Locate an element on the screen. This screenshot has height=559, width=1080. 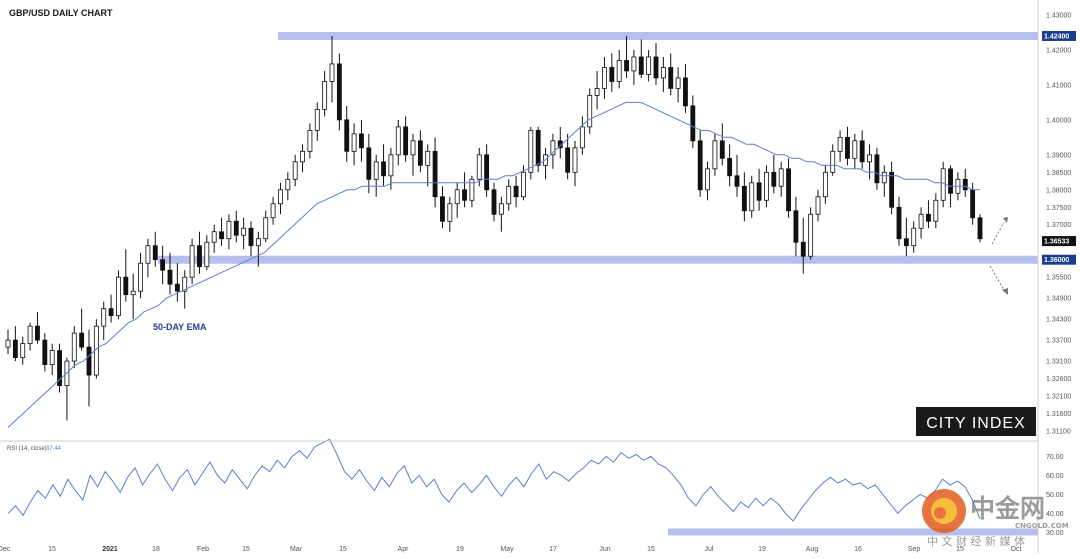
x-tick-label: 17 is located at coordinates (553, 549).